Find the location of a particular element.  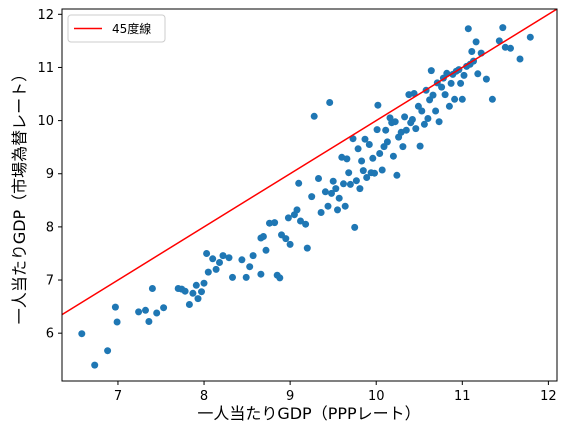

y-tick-label: 8 is located at coordinates (50, 227).